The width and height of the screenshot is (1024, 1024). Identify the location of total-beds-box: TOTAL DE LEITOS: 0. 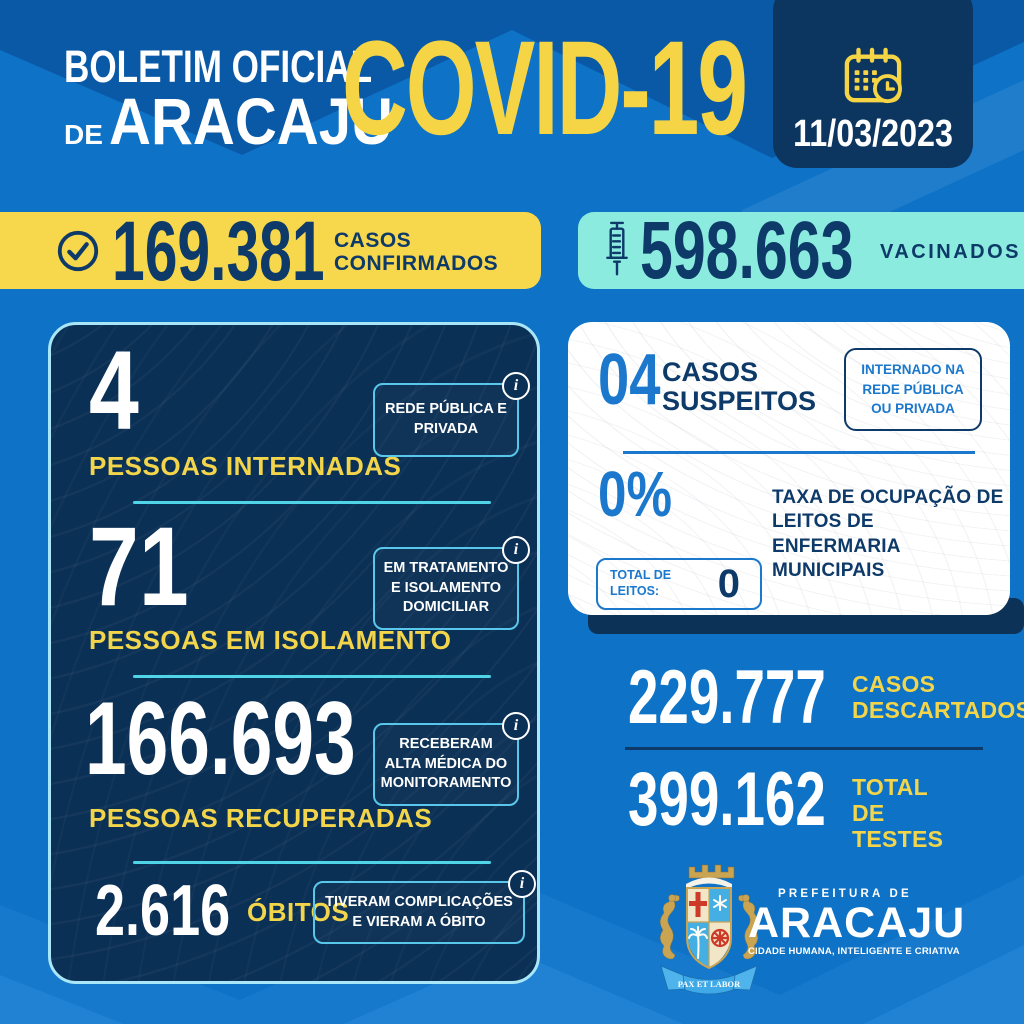
(679, 584).